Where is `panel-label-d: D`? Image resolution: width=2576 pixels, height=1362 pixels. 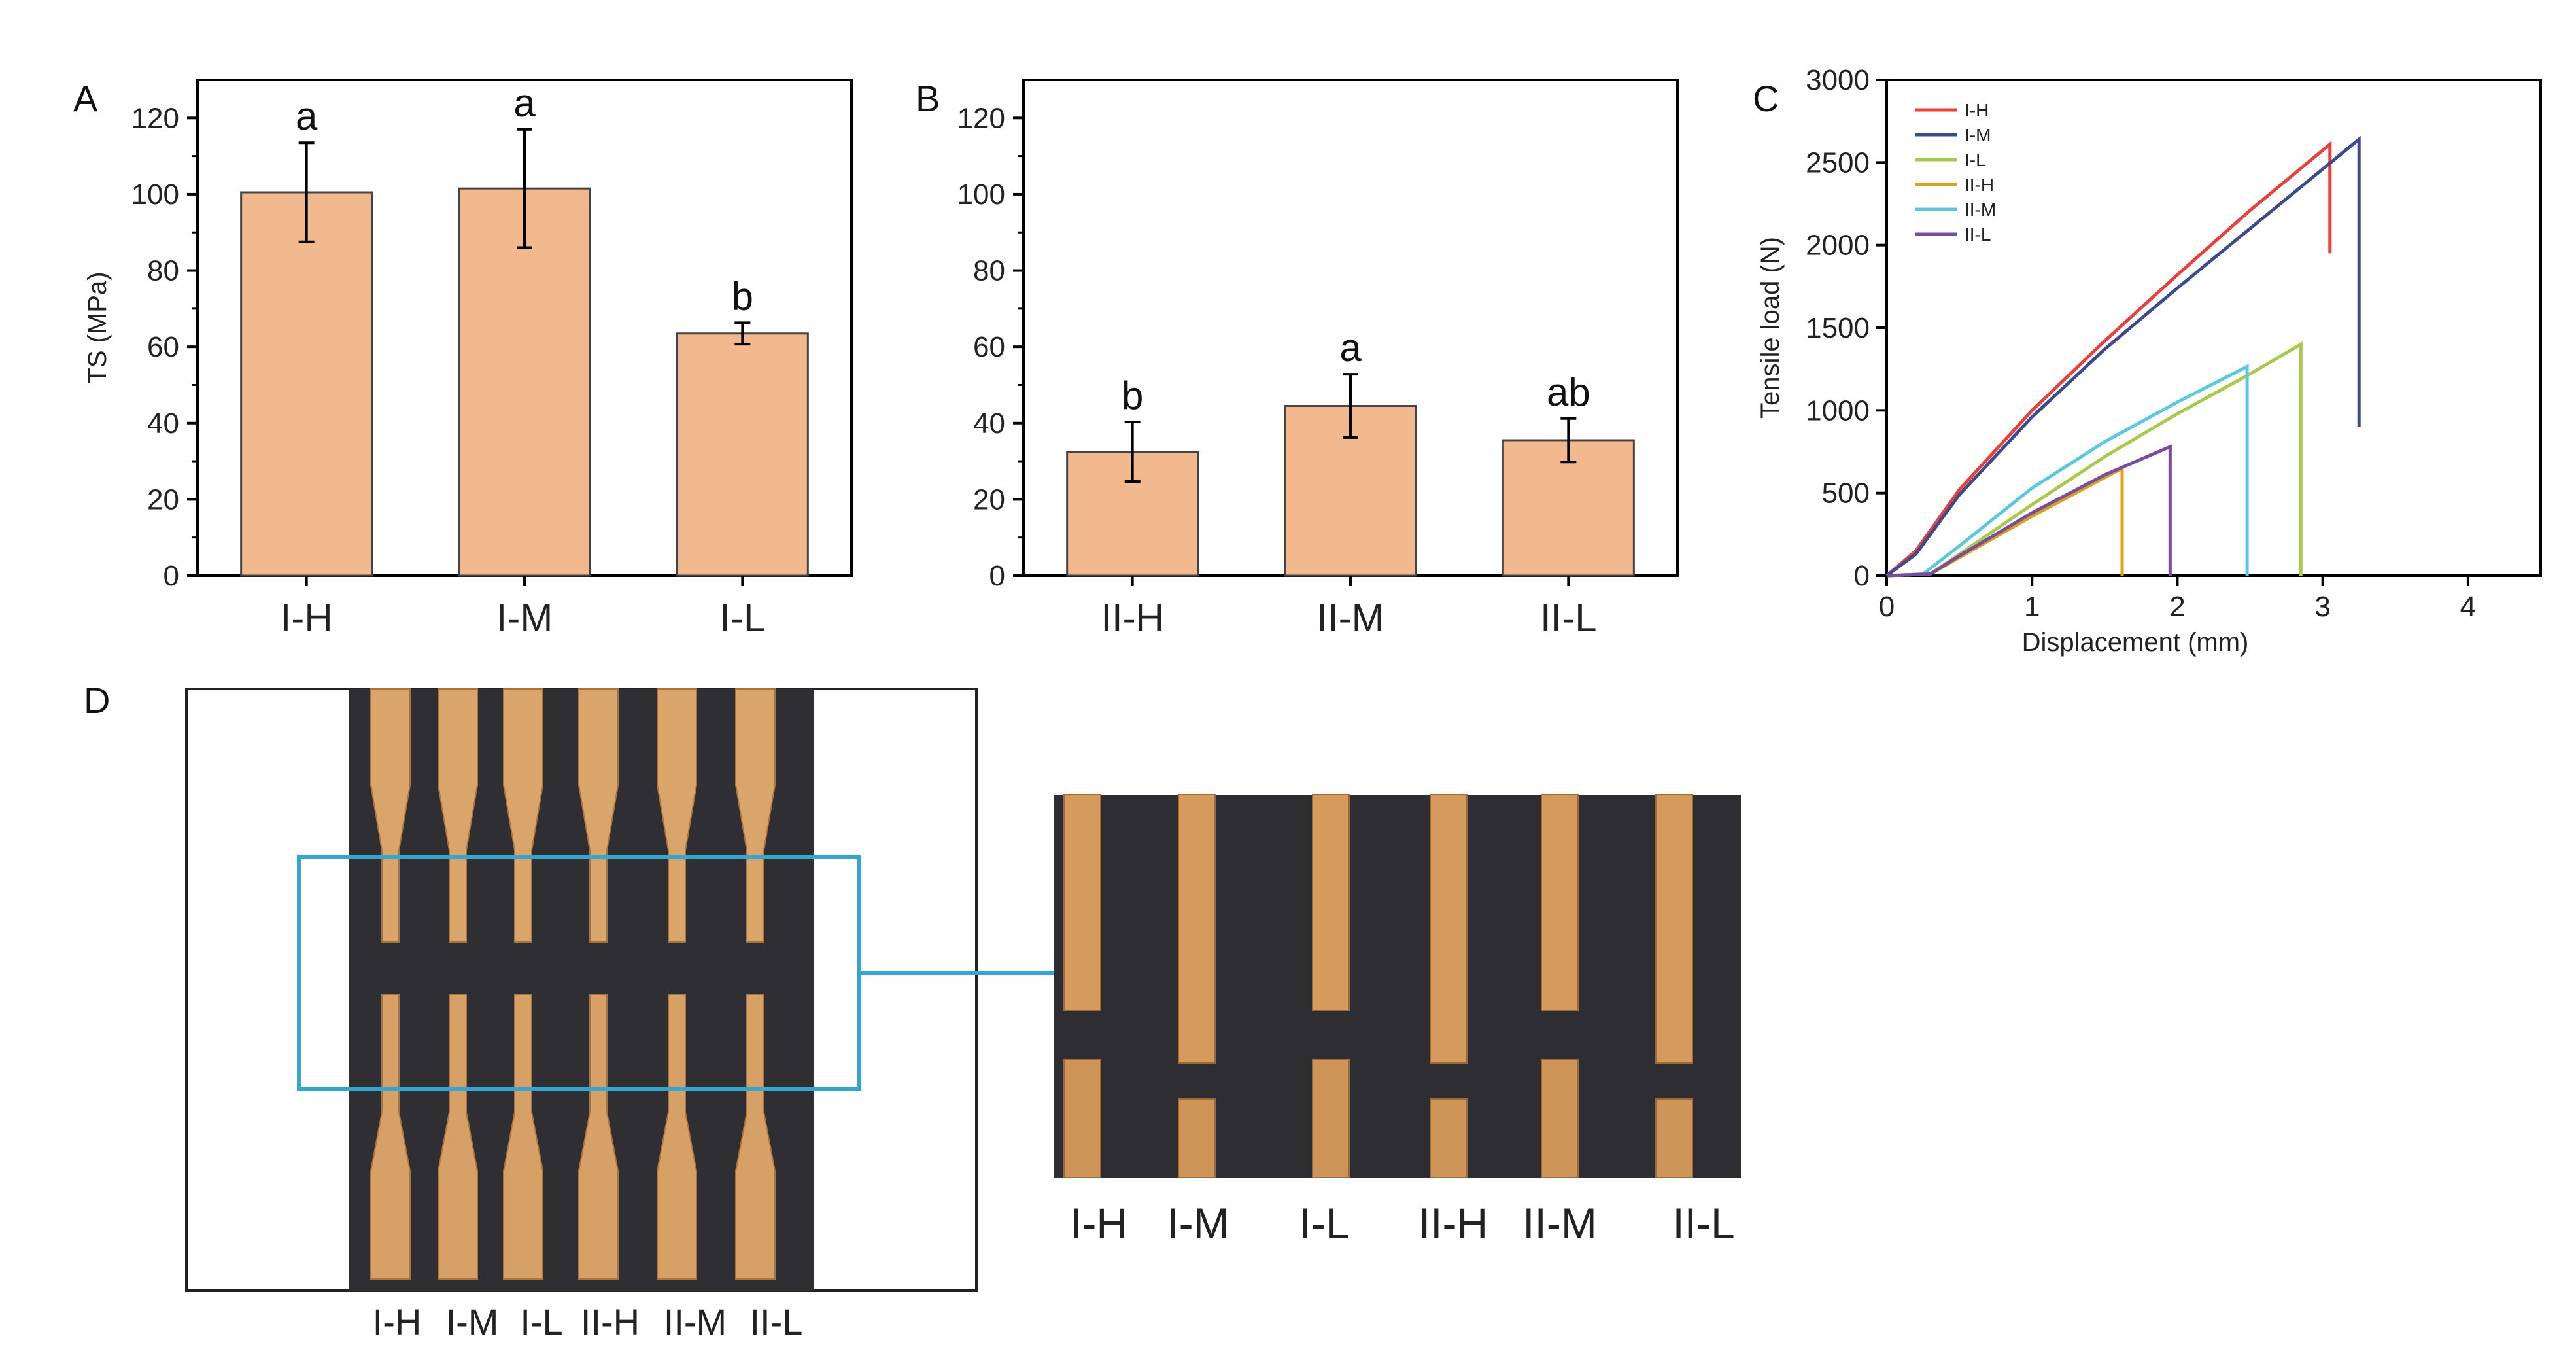 panel-label-d: D is located at coordinates (97, 700).